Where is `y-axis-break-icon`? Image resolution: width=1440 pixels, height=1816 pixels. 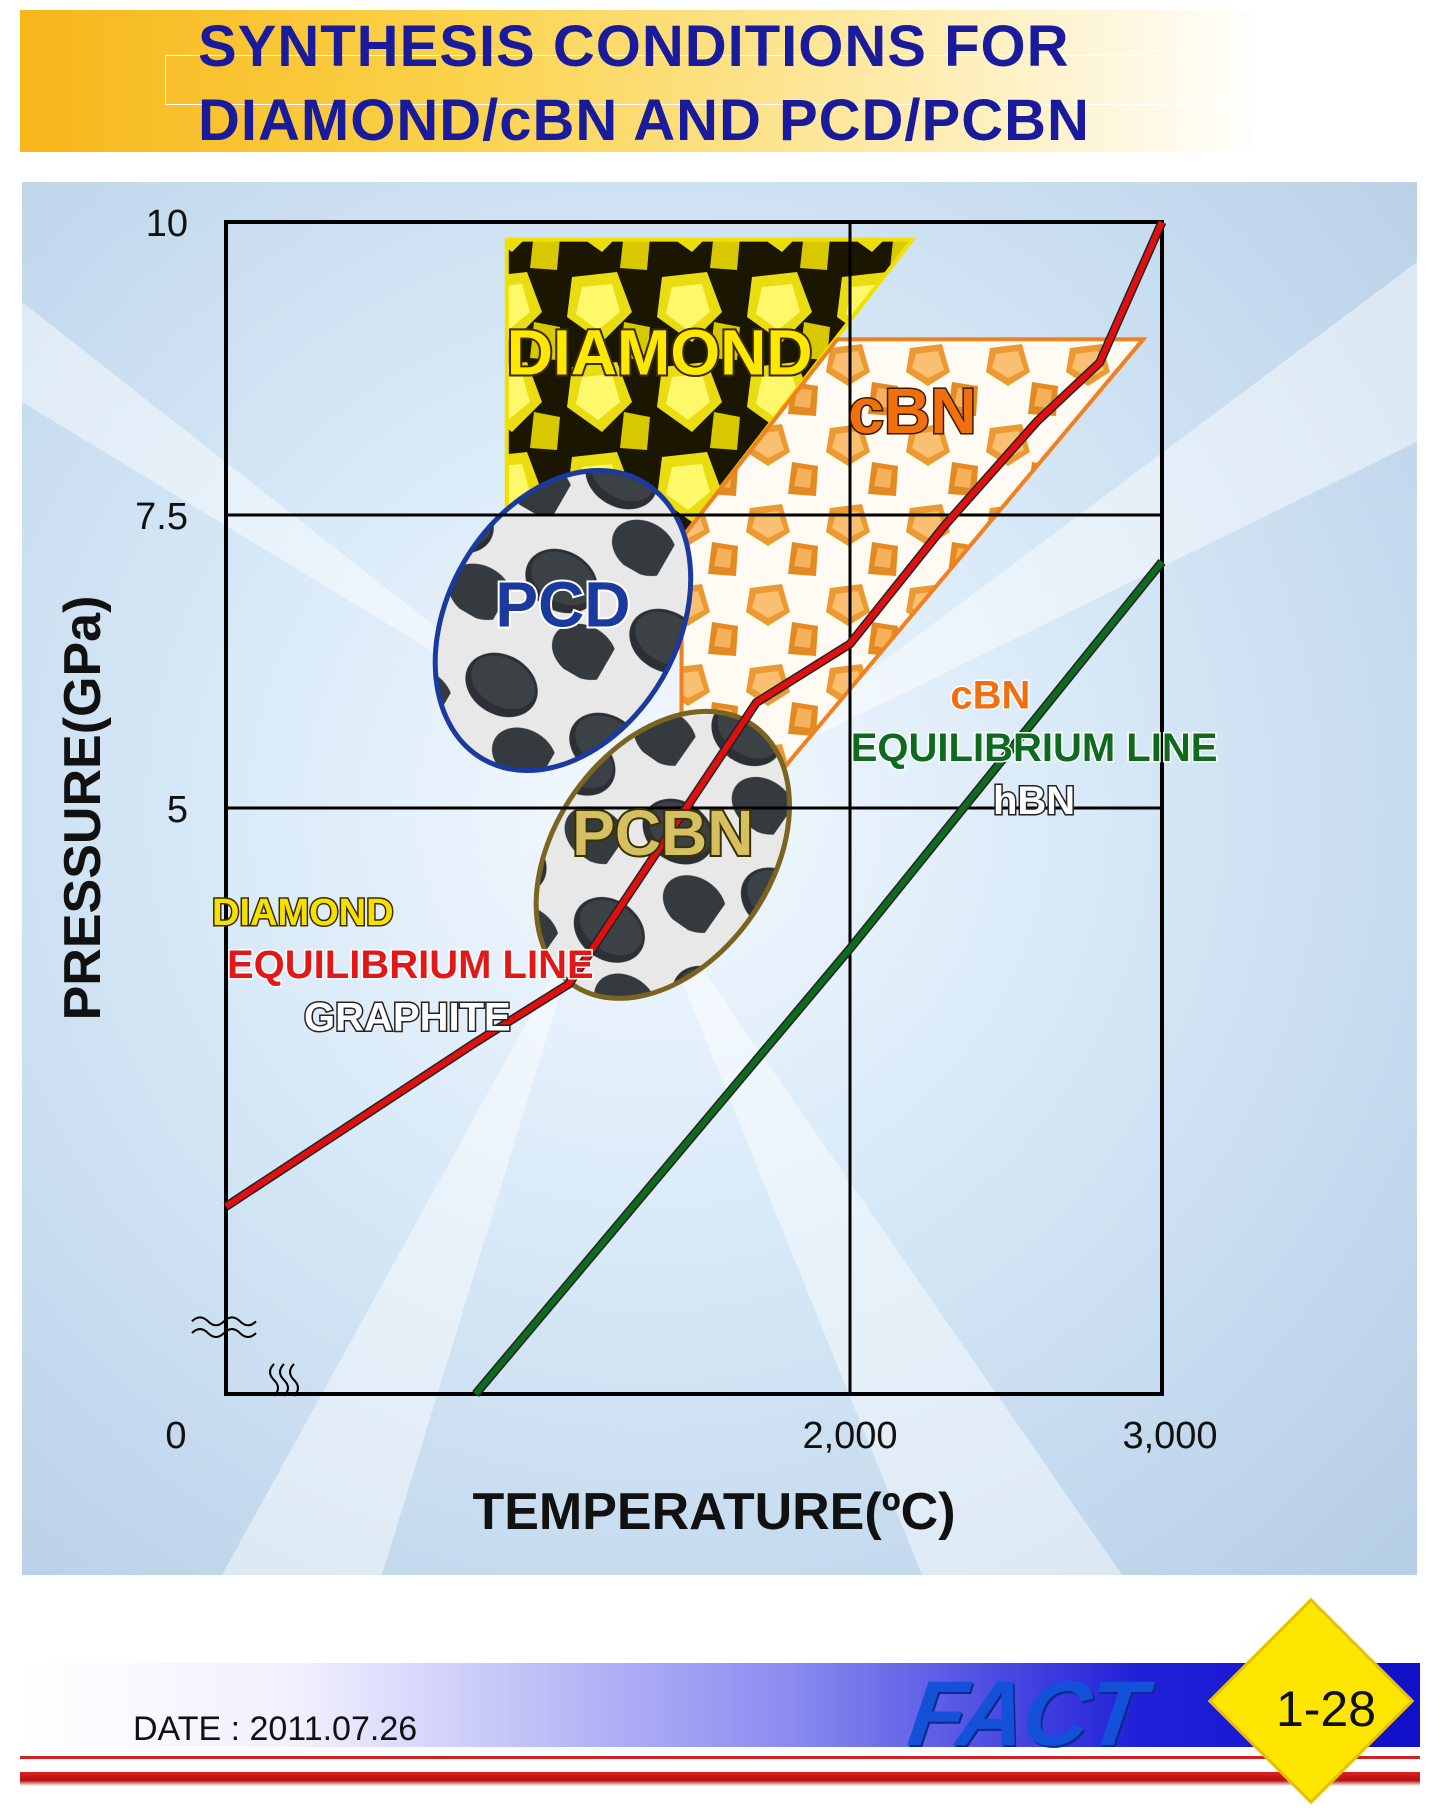
y-axis-break-icon is located at coordinates (224, 1327).